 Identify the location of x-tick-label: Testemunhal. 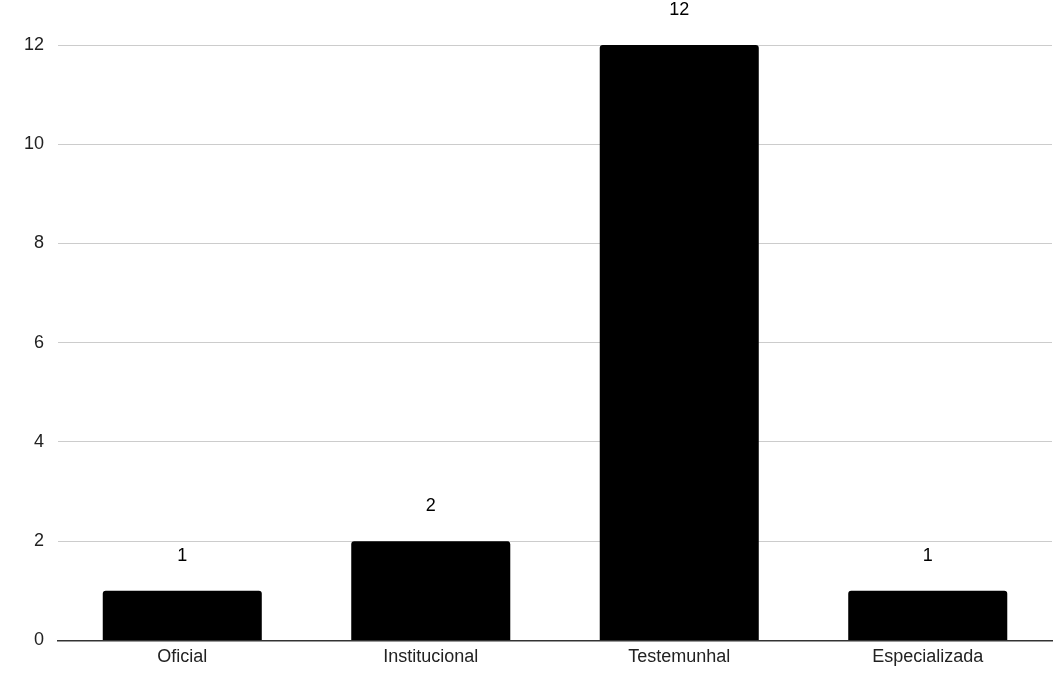
(679, 656).